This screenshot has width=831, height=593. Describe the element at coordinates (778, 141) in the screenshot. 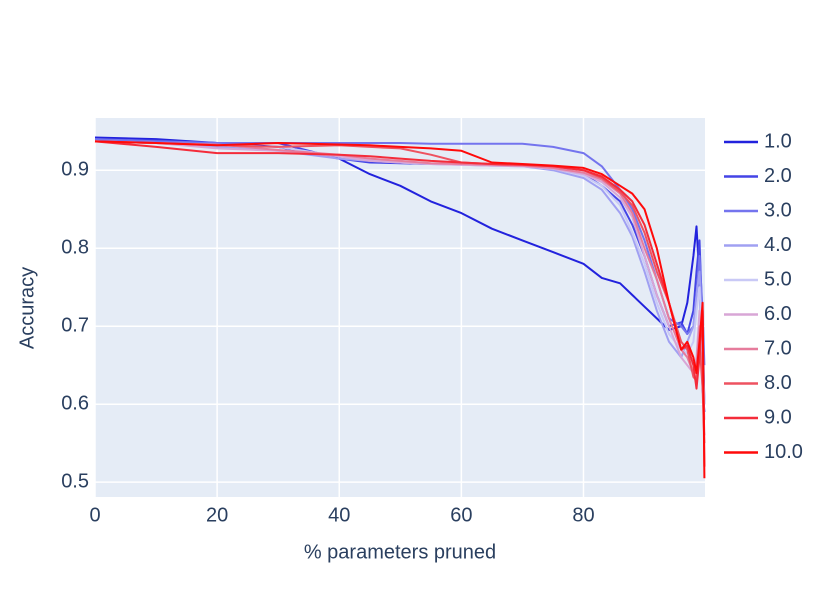

I see `legend-label: 1.0` at that location.